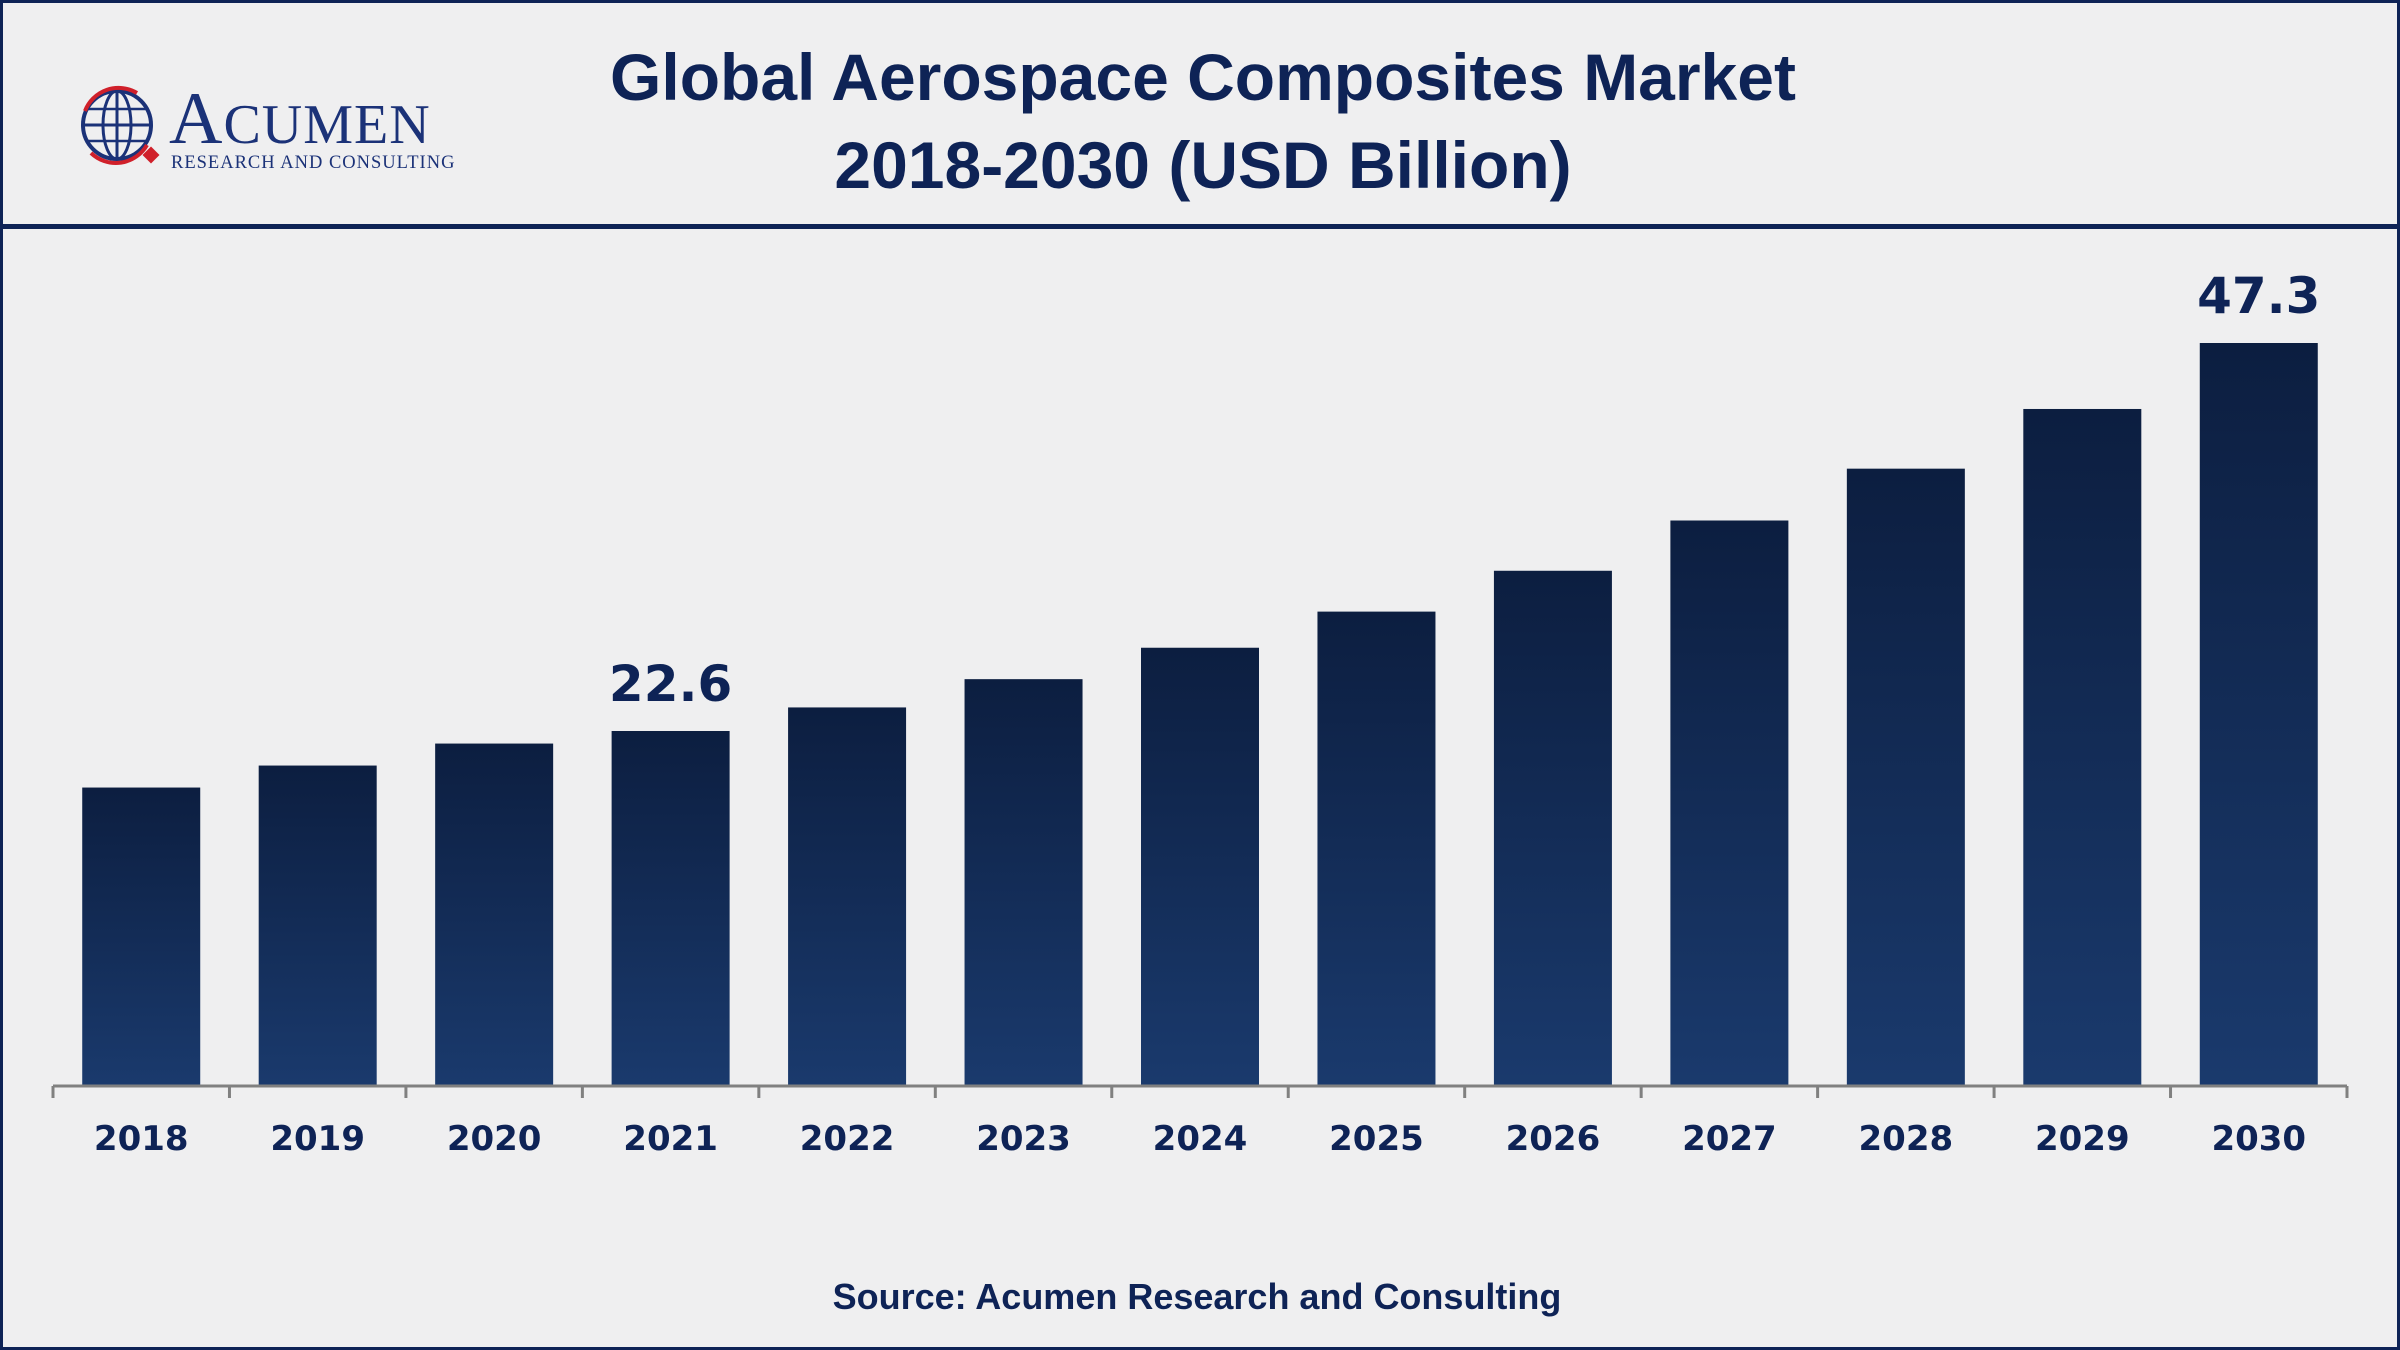 This screenshot has height=1350, width=2400. I want to click on bar-2018, so click(141, 936).